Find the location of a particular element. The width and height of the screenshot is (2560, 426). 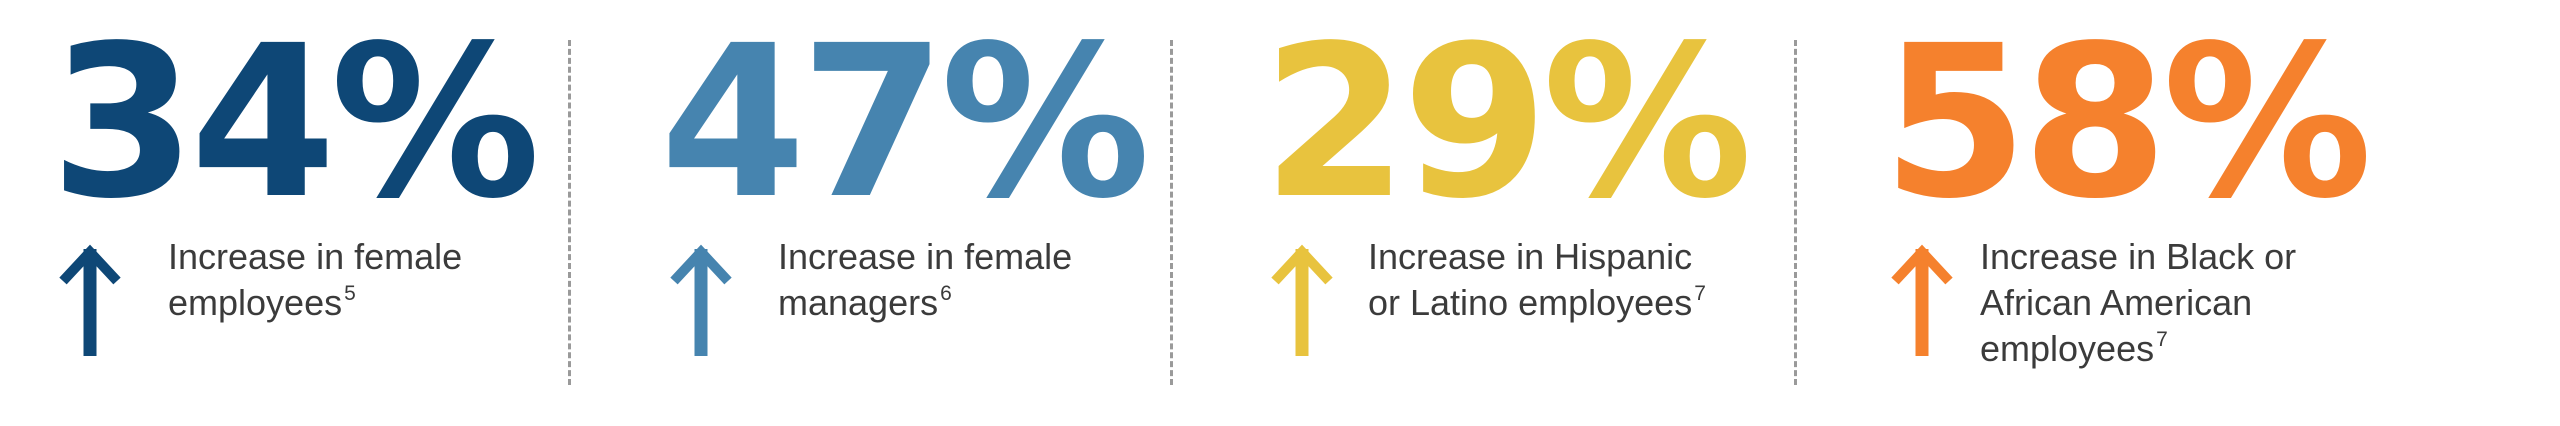

description-line: or Latino employees is located at coordinates (1530, 302).